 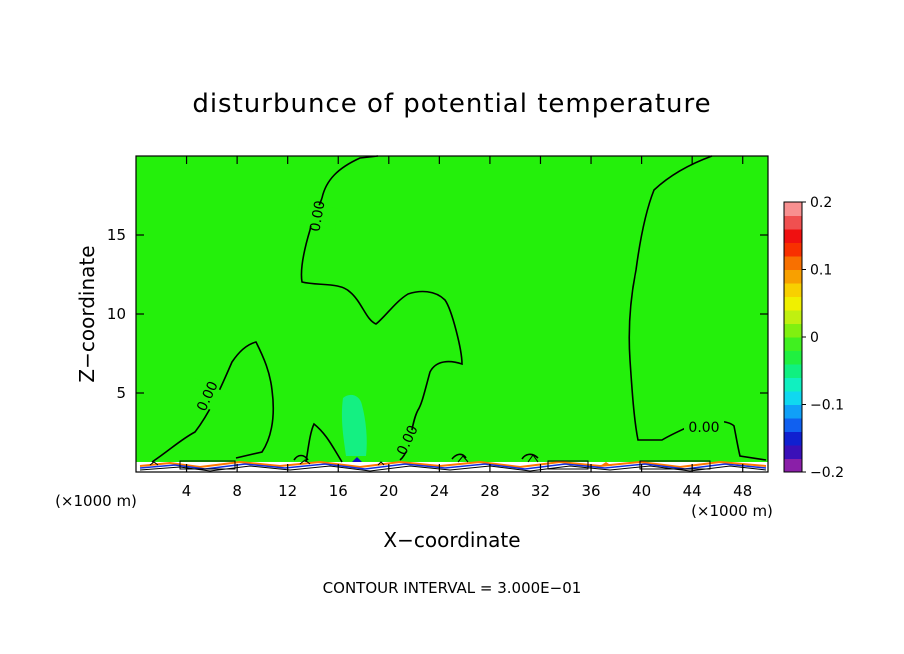 What do you see at coordinates (354, 425) in the screenshot?
I see `negative-region` at bounding box center [354, 425].